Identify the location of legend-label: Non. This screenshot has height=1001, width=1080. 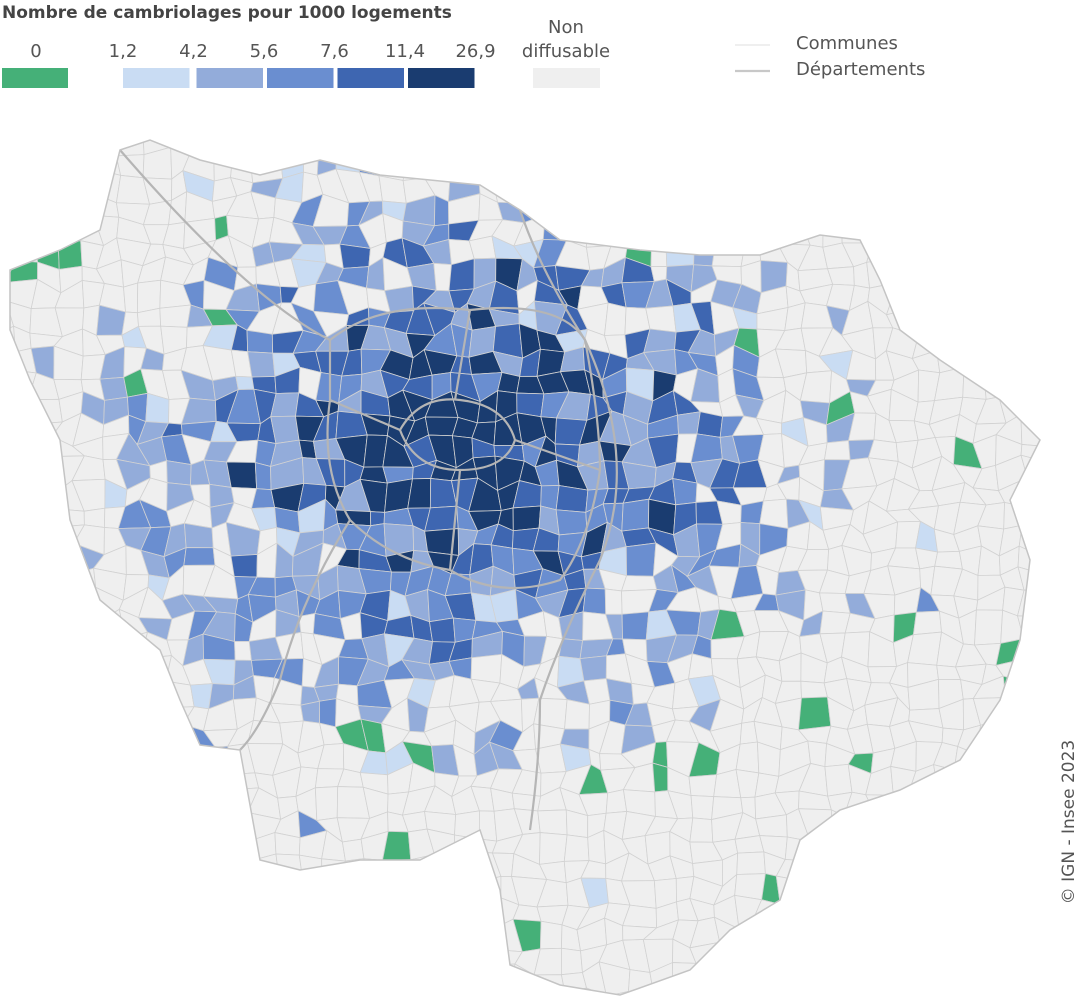
(566, 27).